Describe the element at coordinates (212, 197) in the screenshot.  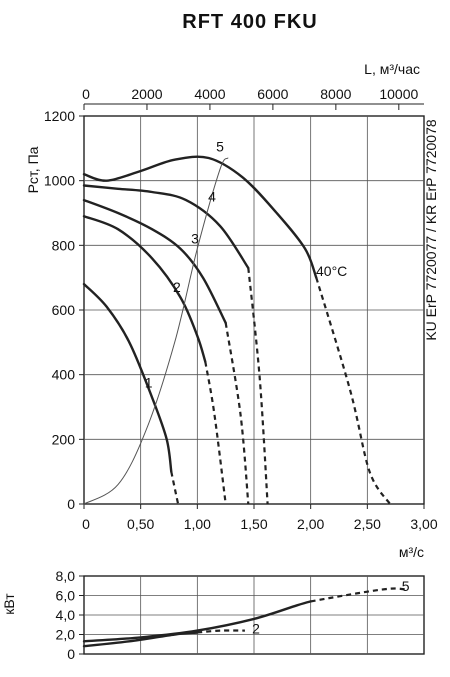
I see `curve-label-4: 4` at that location.